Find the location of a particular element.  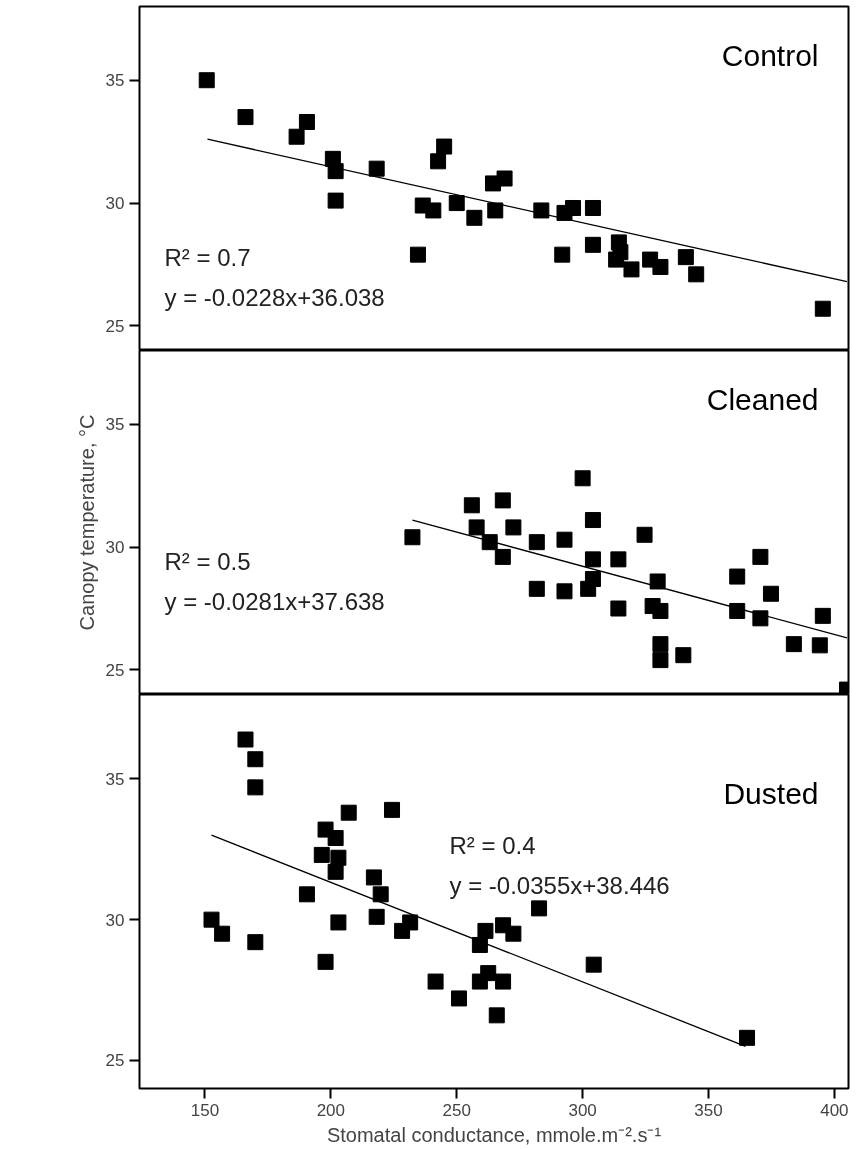

x-axis-title: Stomatal conductance, mmole.m⁻².s⁻¹ is located at coordinates (494, 1134).